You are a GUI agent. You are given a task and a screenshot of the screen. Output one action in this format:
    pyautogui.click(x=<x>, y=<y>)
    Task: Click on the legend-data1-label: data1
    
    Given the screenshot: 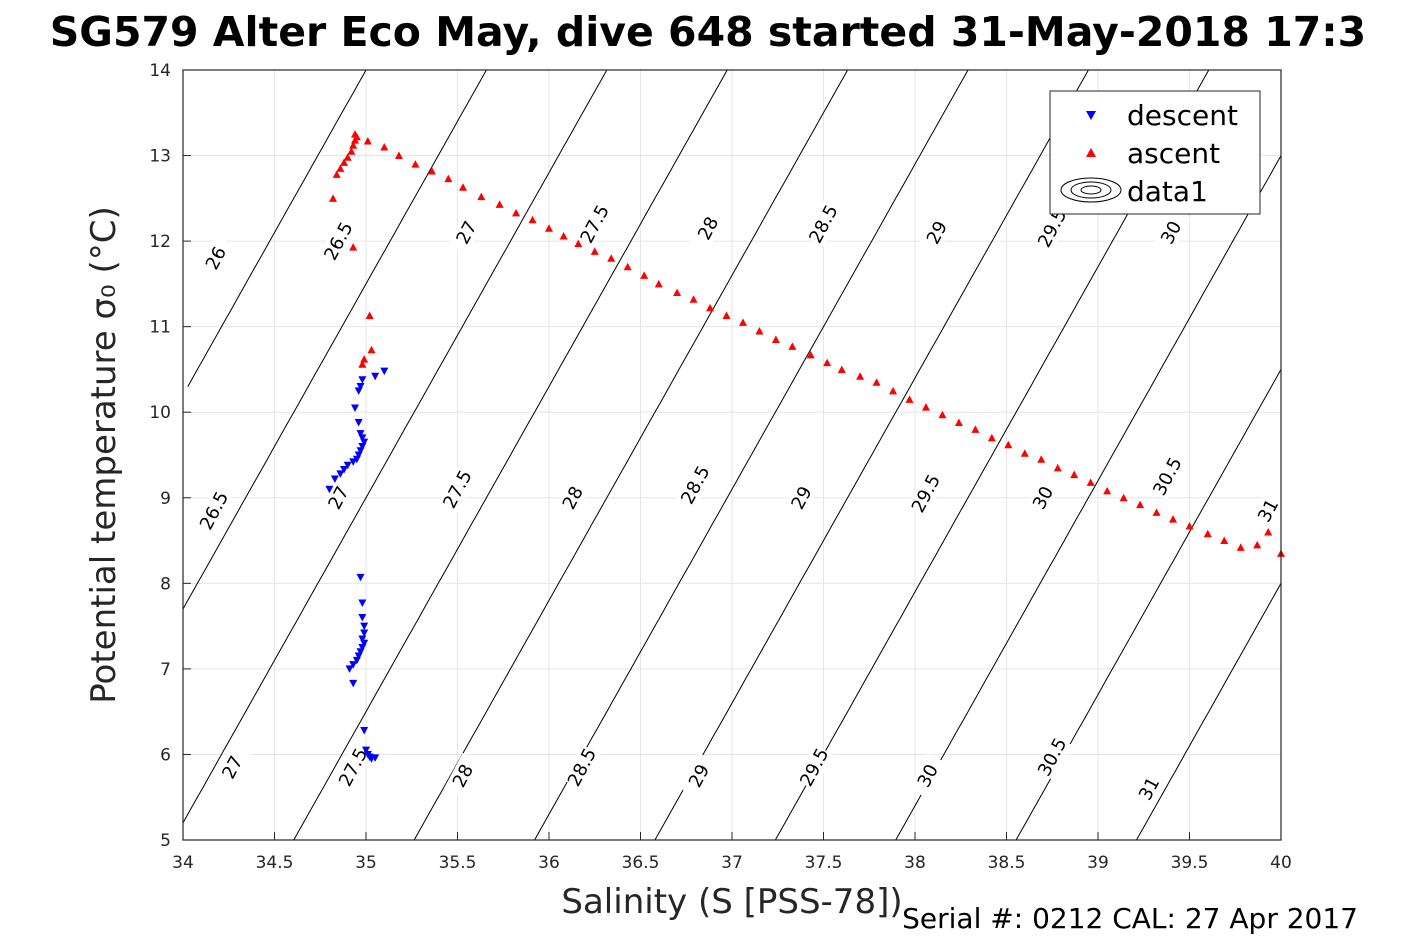 What is the action you would take?
    pyautogui.click(x=1167, y=191)
    